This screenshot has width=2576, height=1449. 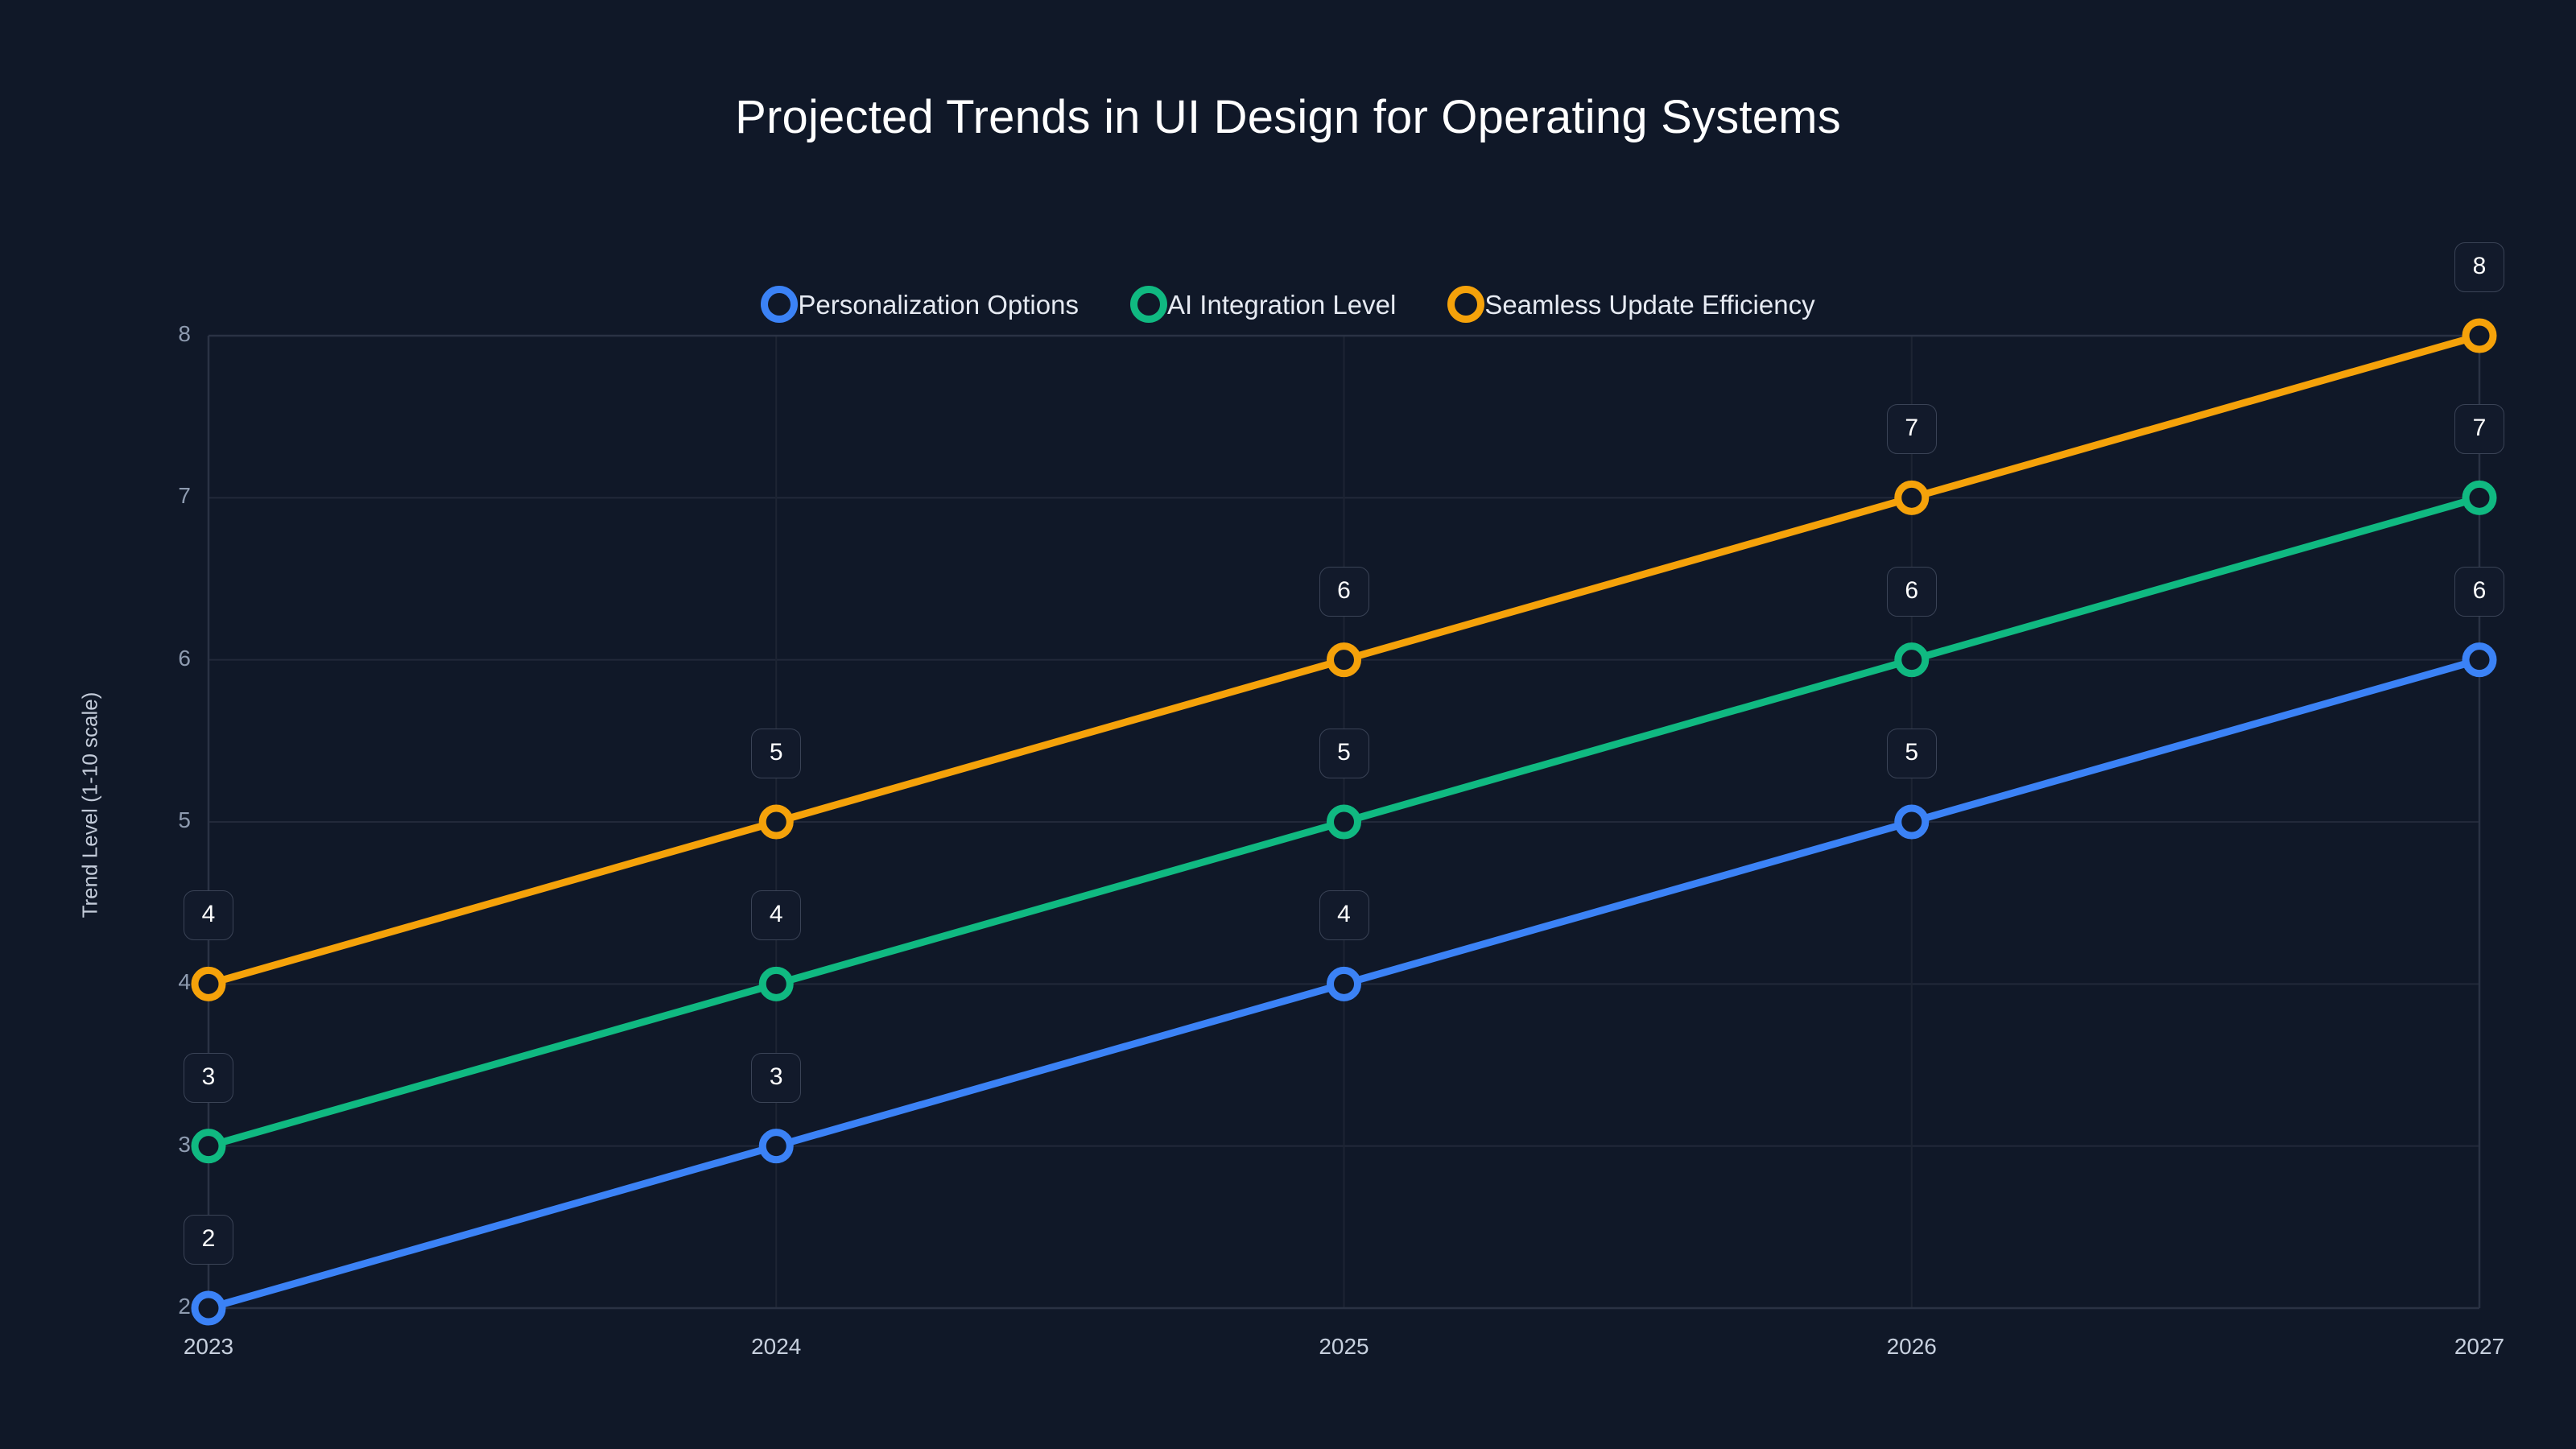 What do you see at coordinates (1911, 1346) in the screenshot?
I see `x-axis-tick-label: 2026` at bounding box center [1911, 1346].